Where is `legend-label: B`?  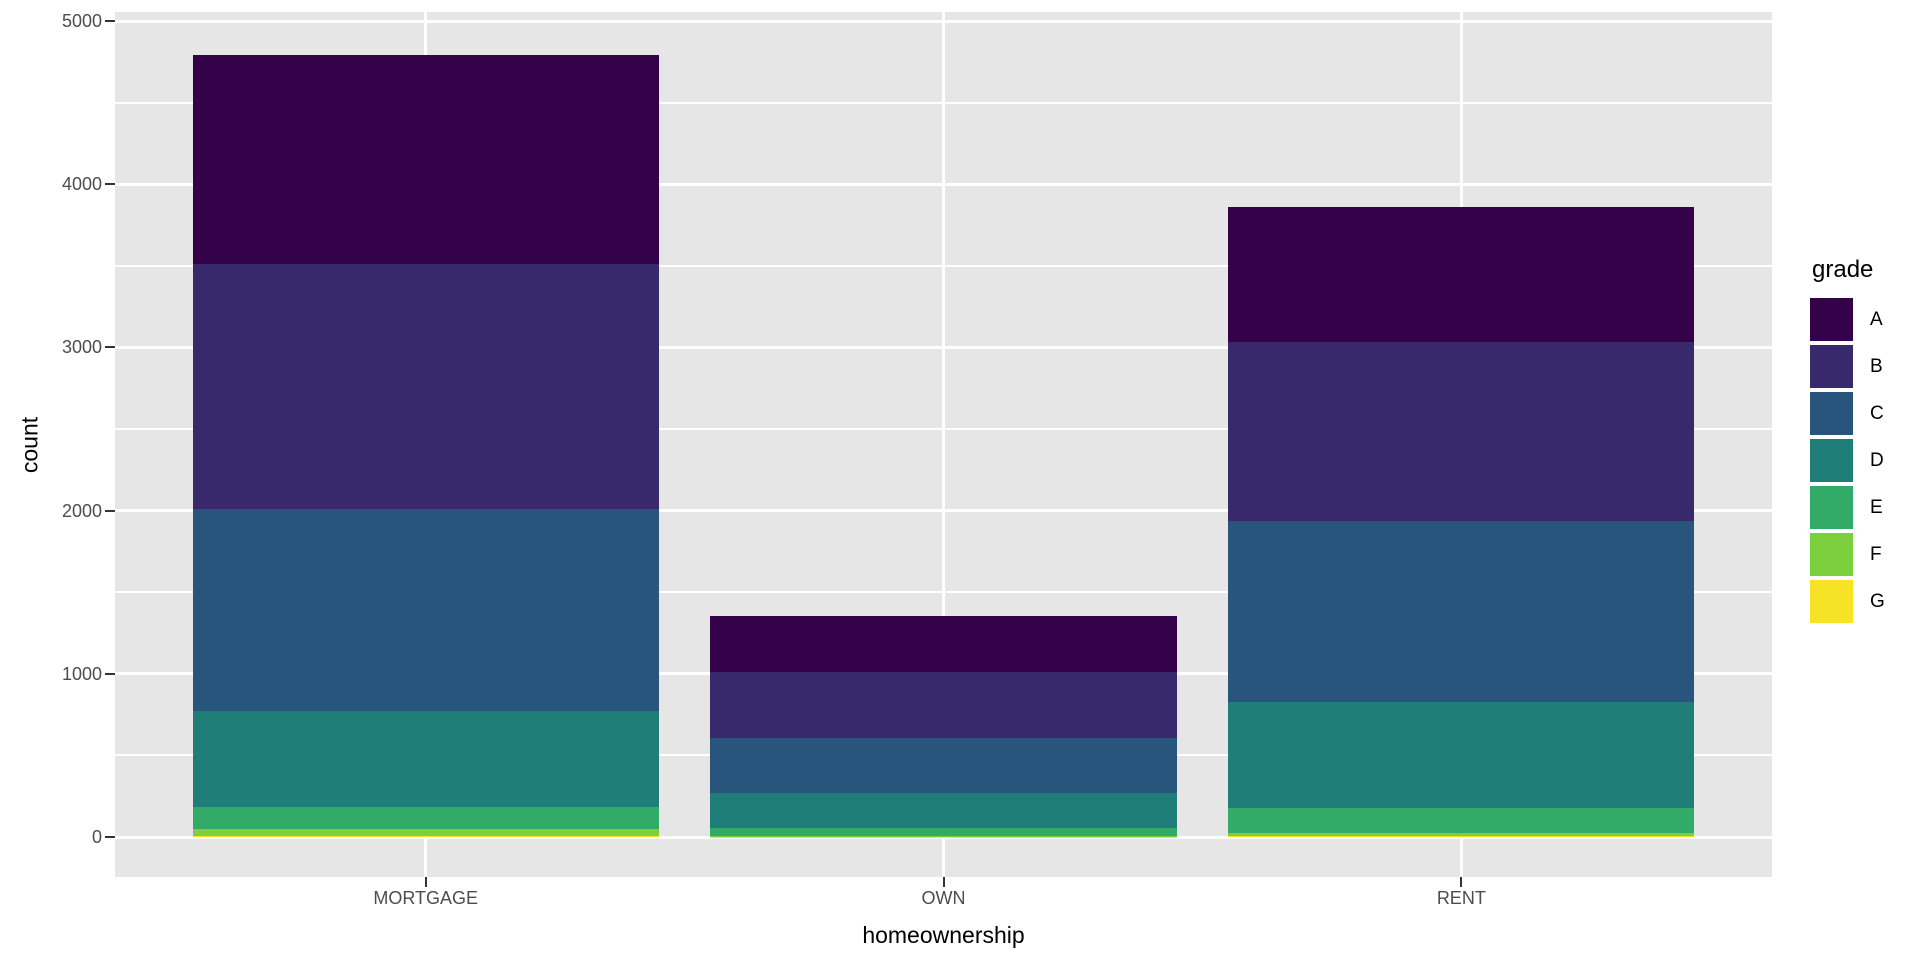 legend-label: B is located at coordinates (1876, 366).